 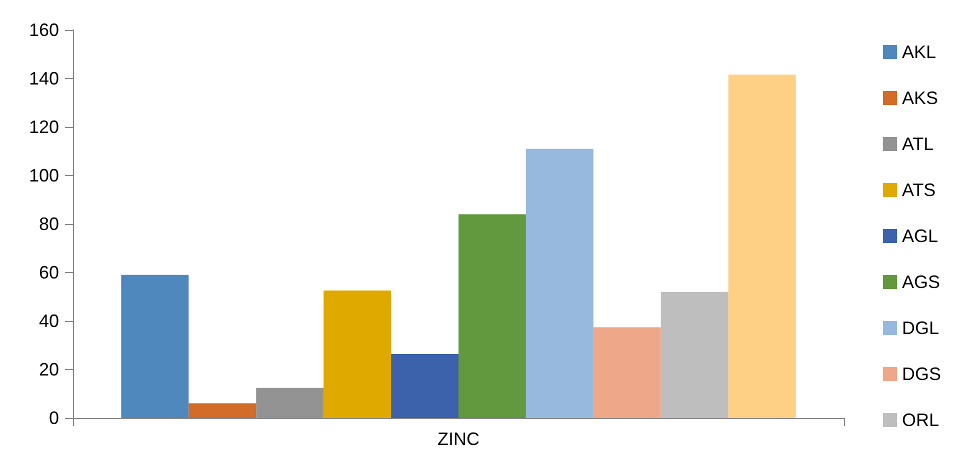 I want to click on y-tick-label: 60, so click(x=48, y=272).